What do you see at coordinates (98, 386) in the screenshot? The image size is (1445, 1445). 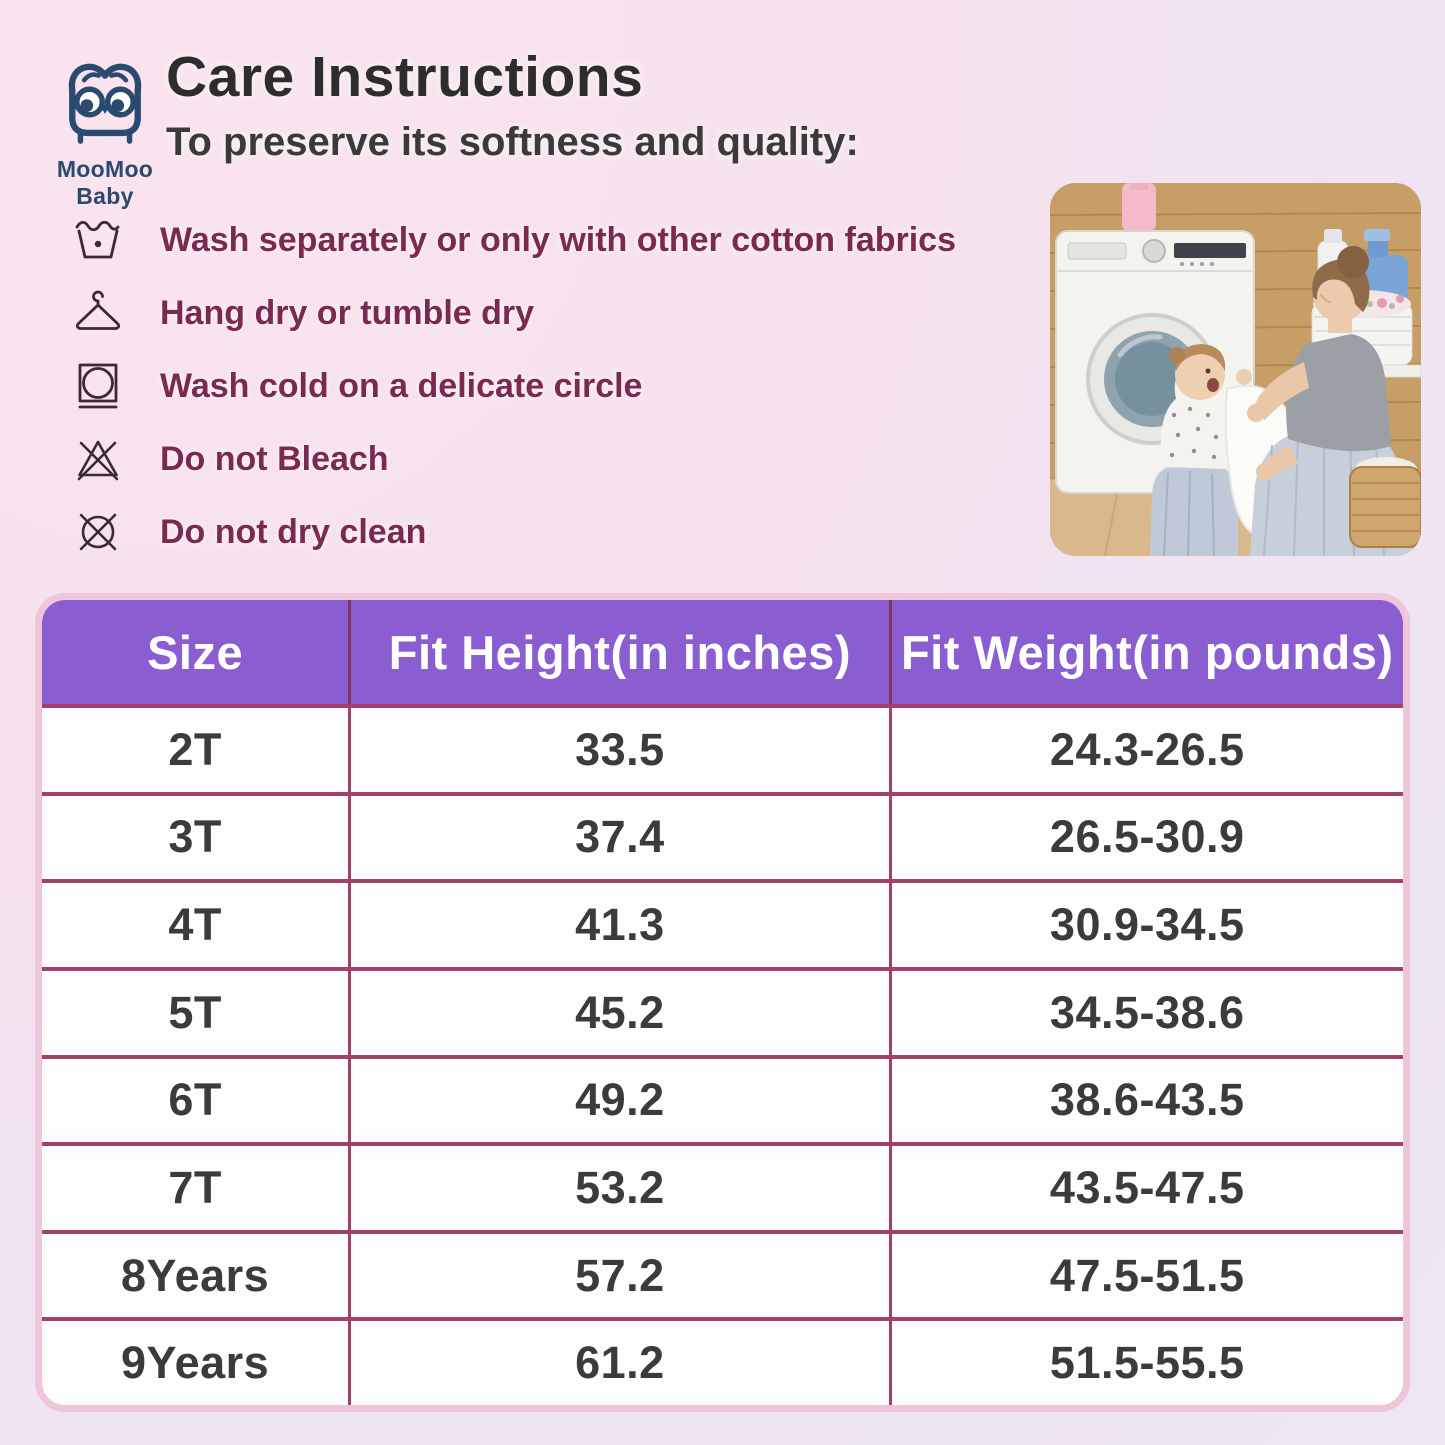 I see `delicate-wash-icon` at bounding box center [98, 386].